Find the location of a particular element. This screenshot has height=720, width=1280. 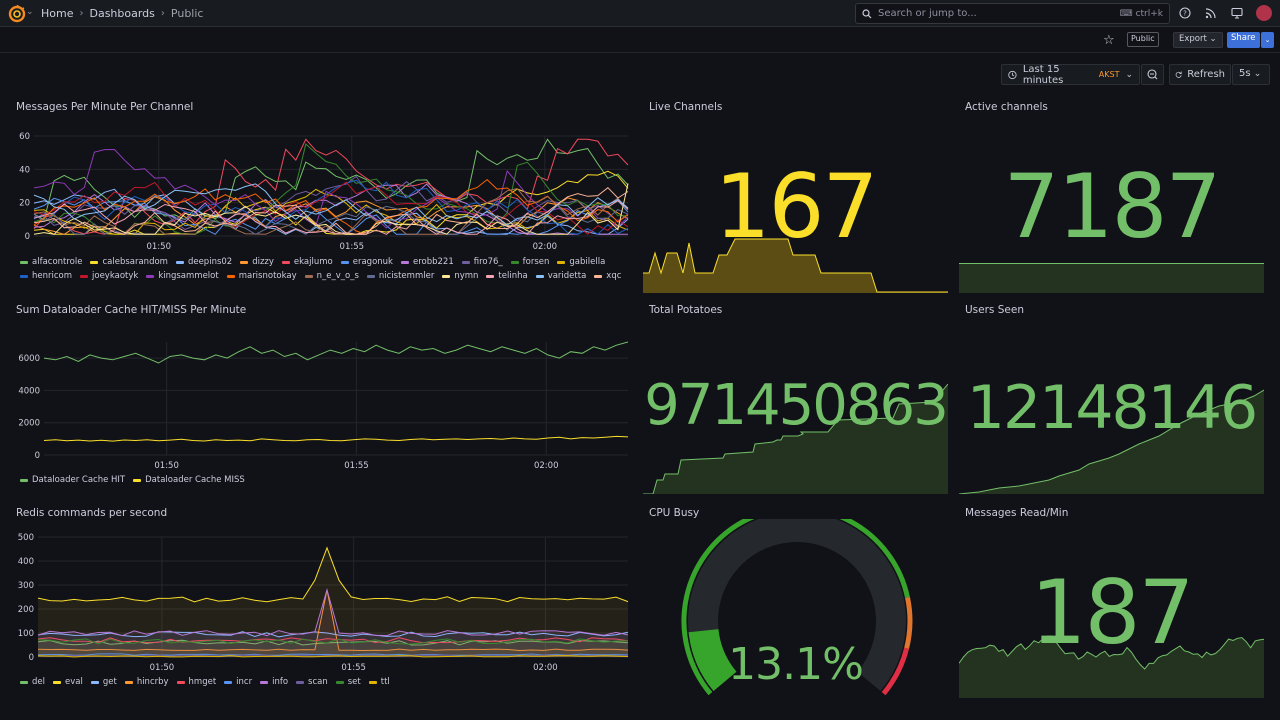

legend-item: info is located at coordinates (274, 682).